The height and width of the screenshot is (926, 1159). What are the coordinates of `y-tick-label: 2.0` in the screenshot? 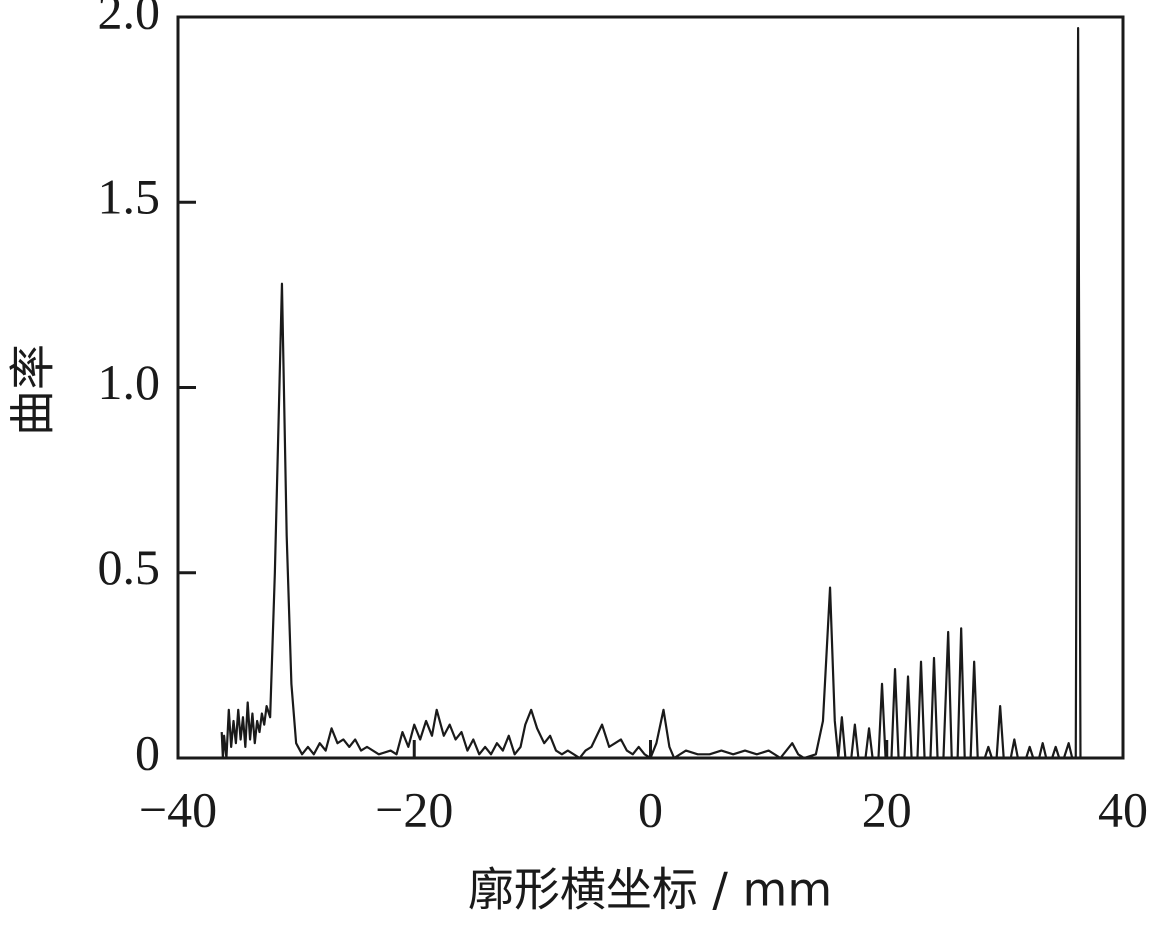 It's located at (129, 19).